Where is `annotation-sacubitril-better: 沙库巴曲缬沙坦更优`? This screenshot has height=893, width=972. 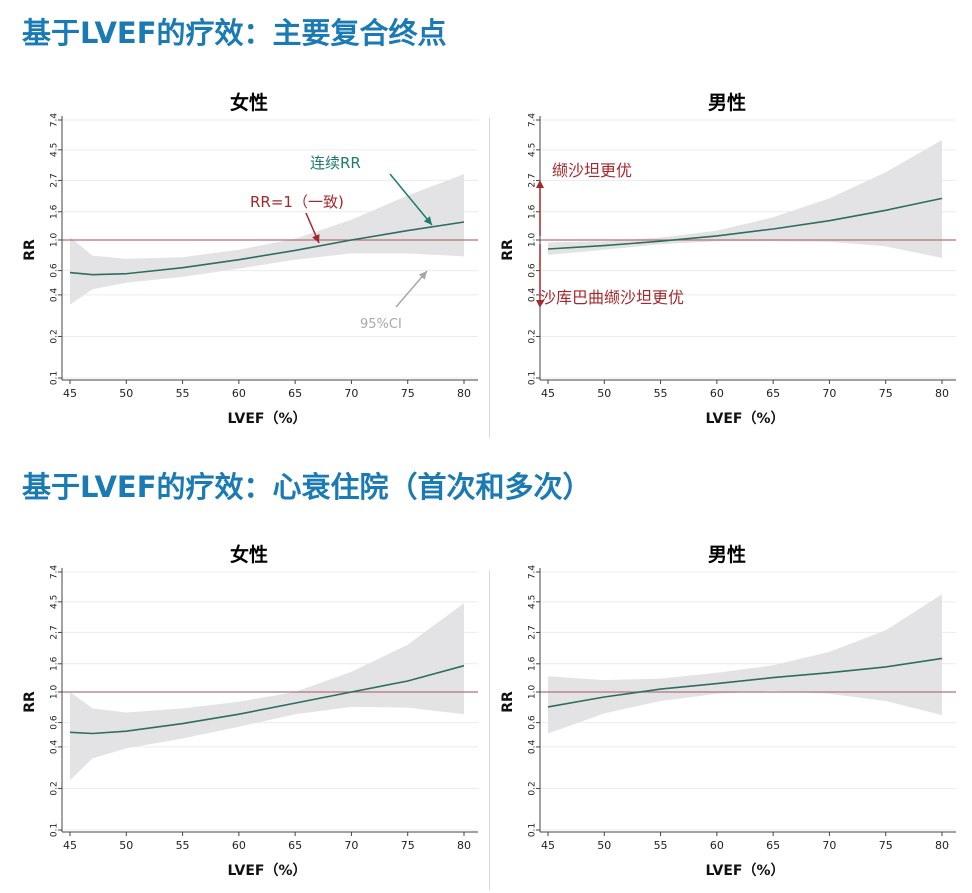
annotation-sacubitril-better: 沙库巴曲缬沙坦更优 is located at coordinates (612, 297).